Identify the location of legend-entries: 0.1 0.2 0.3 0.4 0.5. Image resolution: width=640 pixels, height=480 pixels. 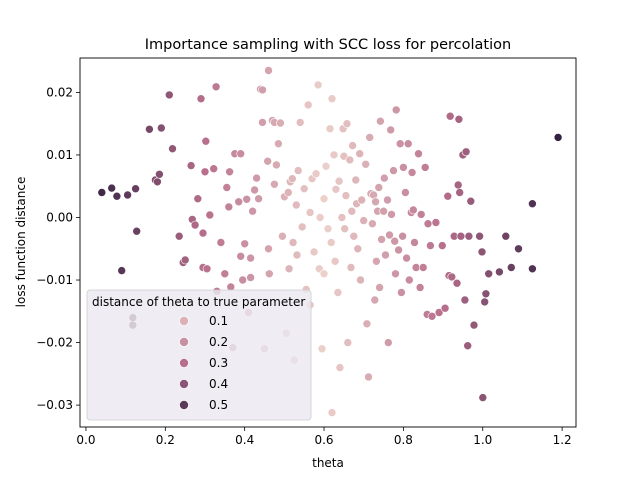
(203, 363).